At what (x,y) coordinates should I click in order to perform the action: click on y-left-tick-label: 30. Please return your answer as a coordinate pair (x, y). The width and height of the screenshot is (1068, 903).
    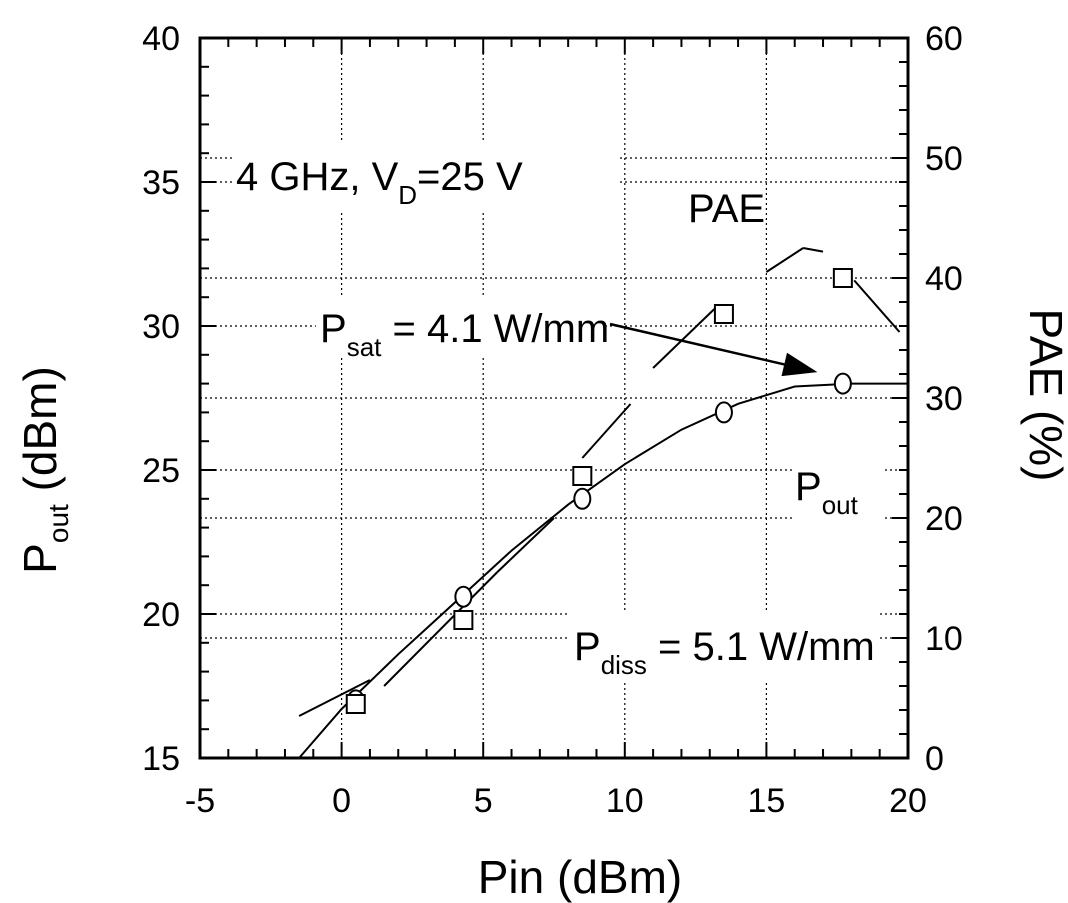
    Looking at the image, I should click on (161, 327).